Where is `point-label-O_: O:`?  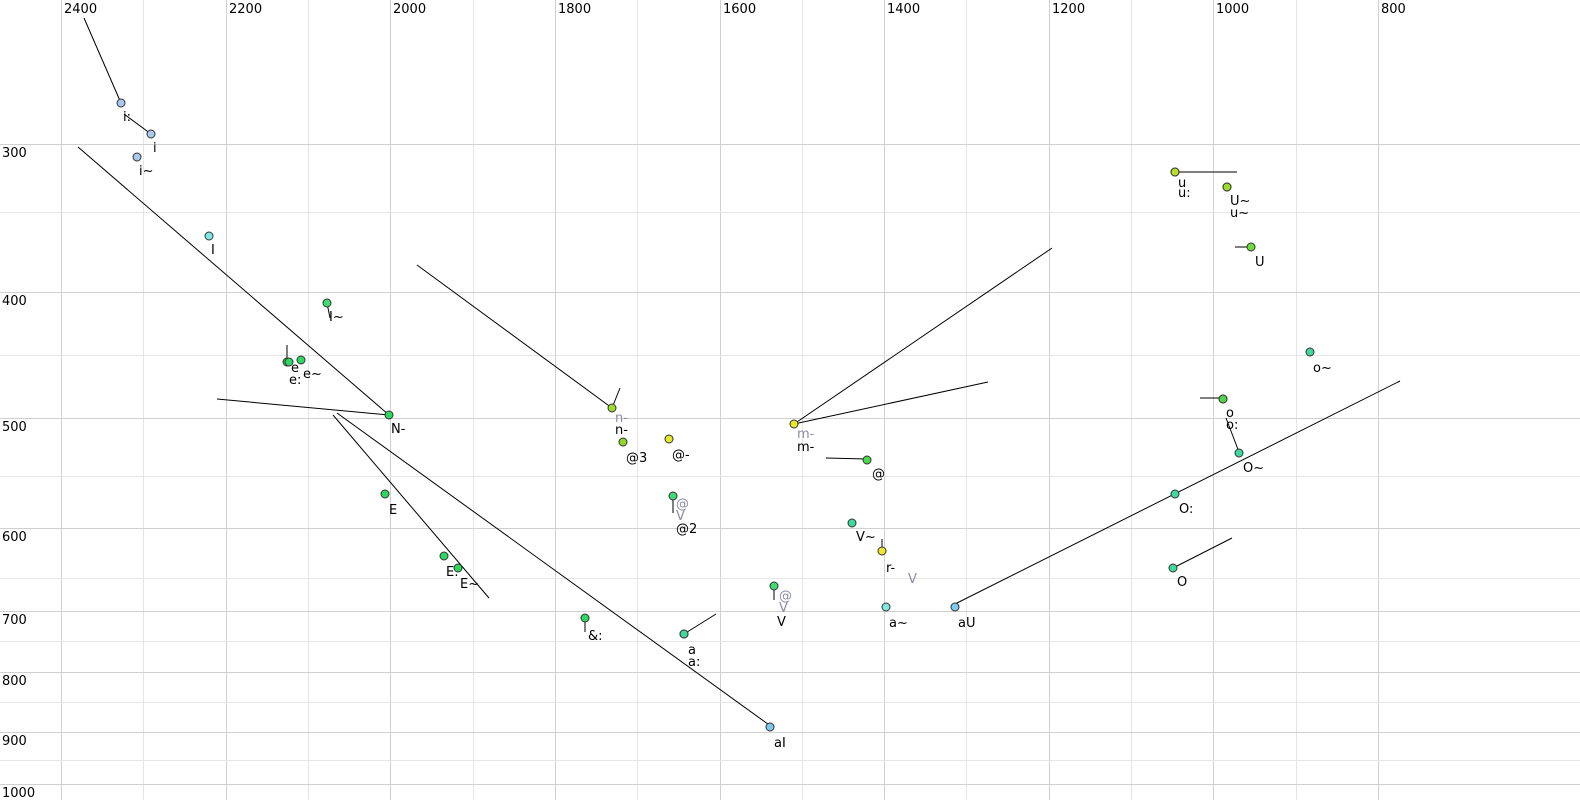 point-label-O_: O: is located at coordinates (1186, 509).